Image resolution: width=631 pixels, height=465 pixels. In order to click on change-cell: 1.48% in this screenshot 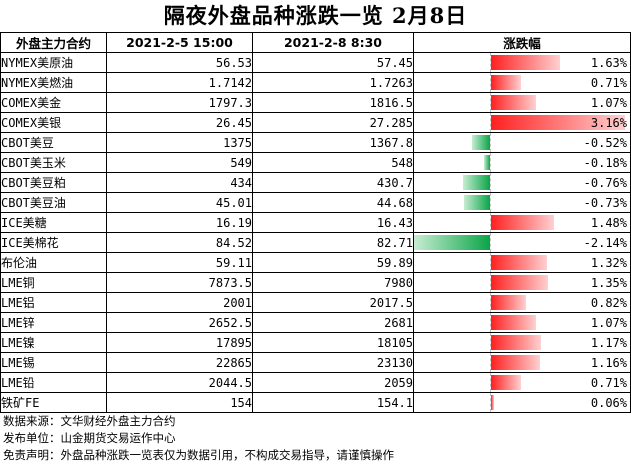, I will do `click(522, 222)`.